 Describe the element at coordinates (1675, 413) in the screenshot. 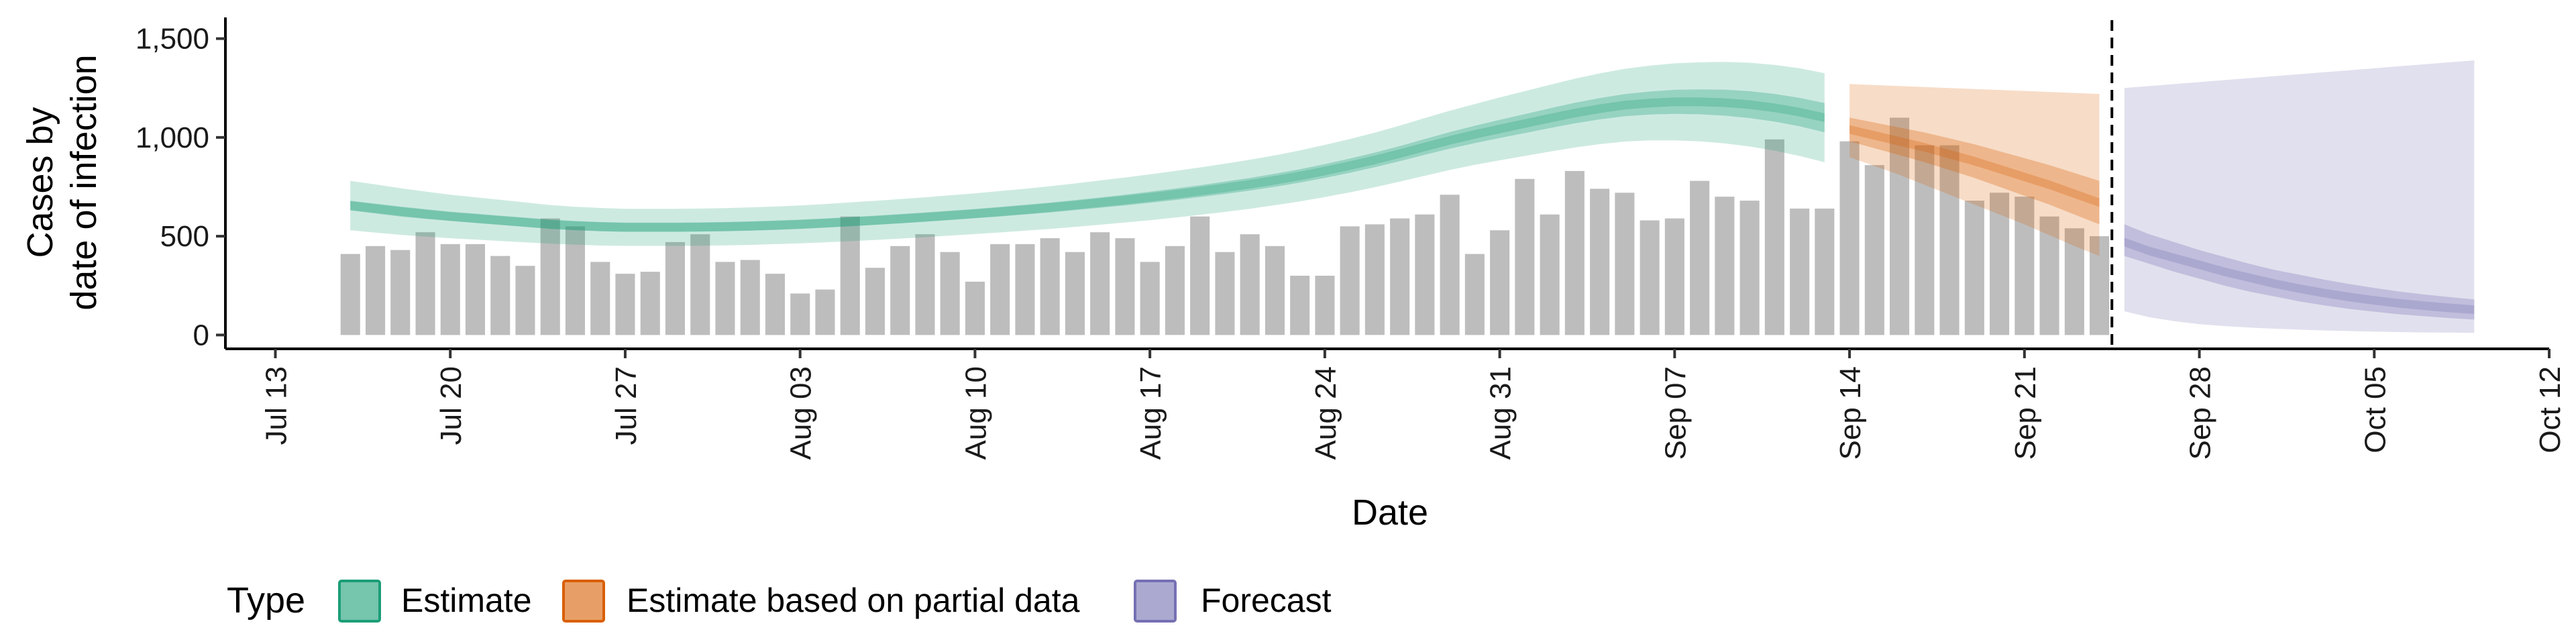

I see `x-tick-label: Sep 07` at that location.